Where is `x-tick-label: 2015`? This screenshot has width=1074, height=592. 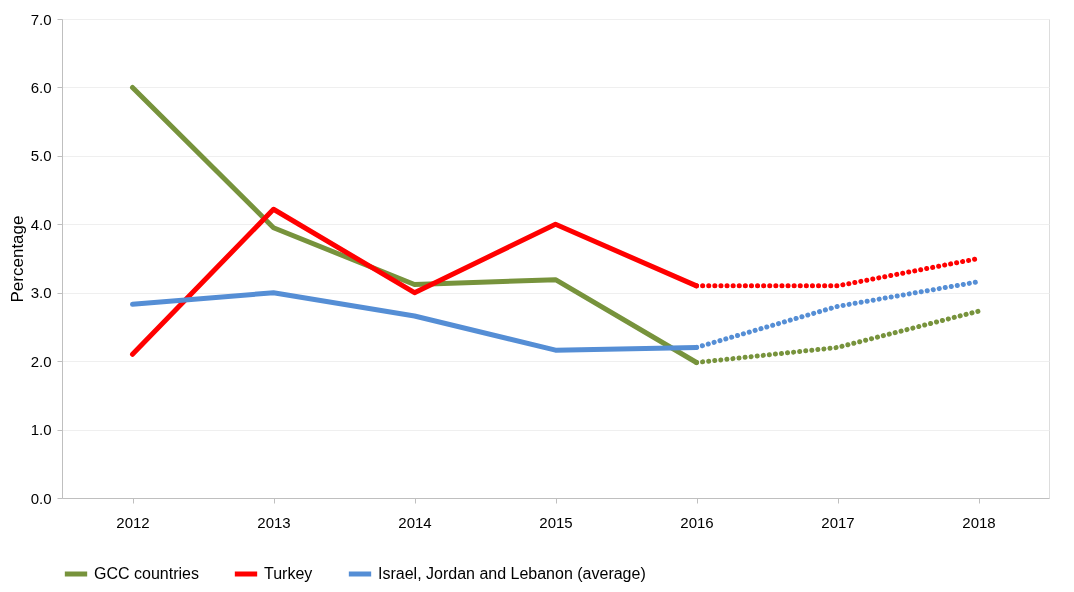 x-tick-label: 2015 is located at coordinates (556, 522).